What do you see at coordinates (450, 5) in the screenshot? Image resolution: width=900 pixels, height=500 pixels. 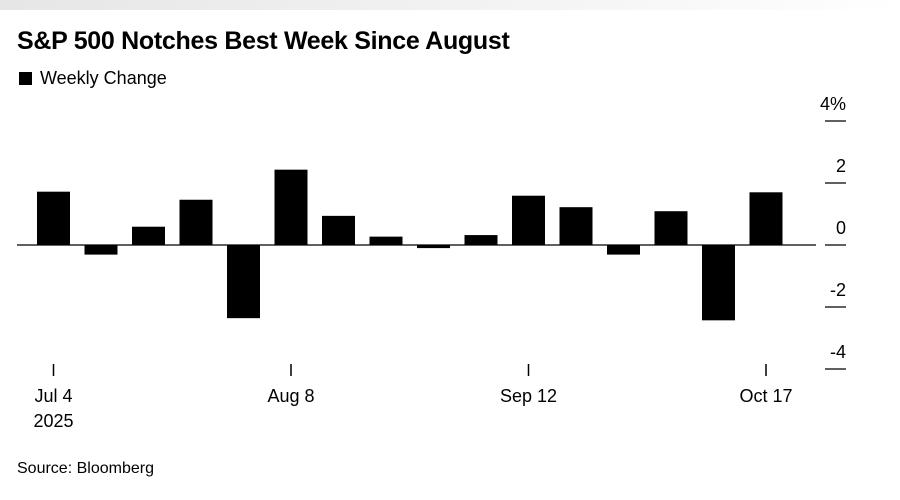 I see `top-bar` at bounding box center [450, 5].